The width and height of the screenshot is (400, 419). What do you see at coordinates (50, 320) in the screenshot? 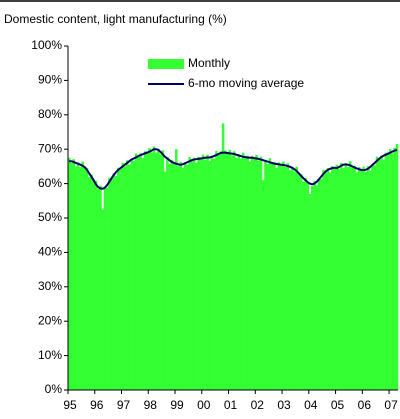
I see `y-tick-label: 20%` at bounding box center [50, 320].